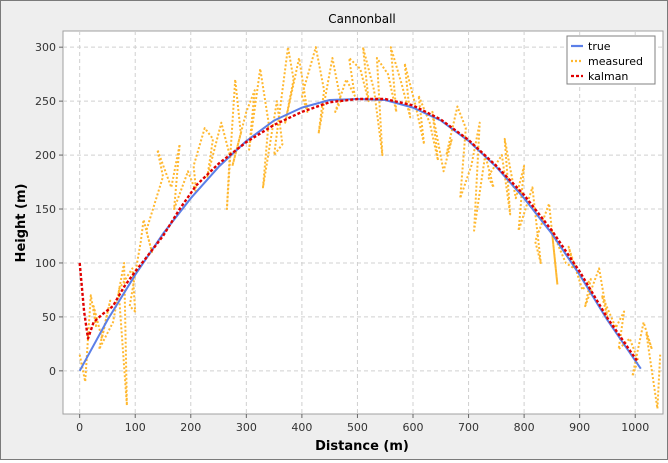 Image resolution: width=668 pixels, height=463 pixels. I want to click on y-axis-label: Height (m), so click(21, 223).